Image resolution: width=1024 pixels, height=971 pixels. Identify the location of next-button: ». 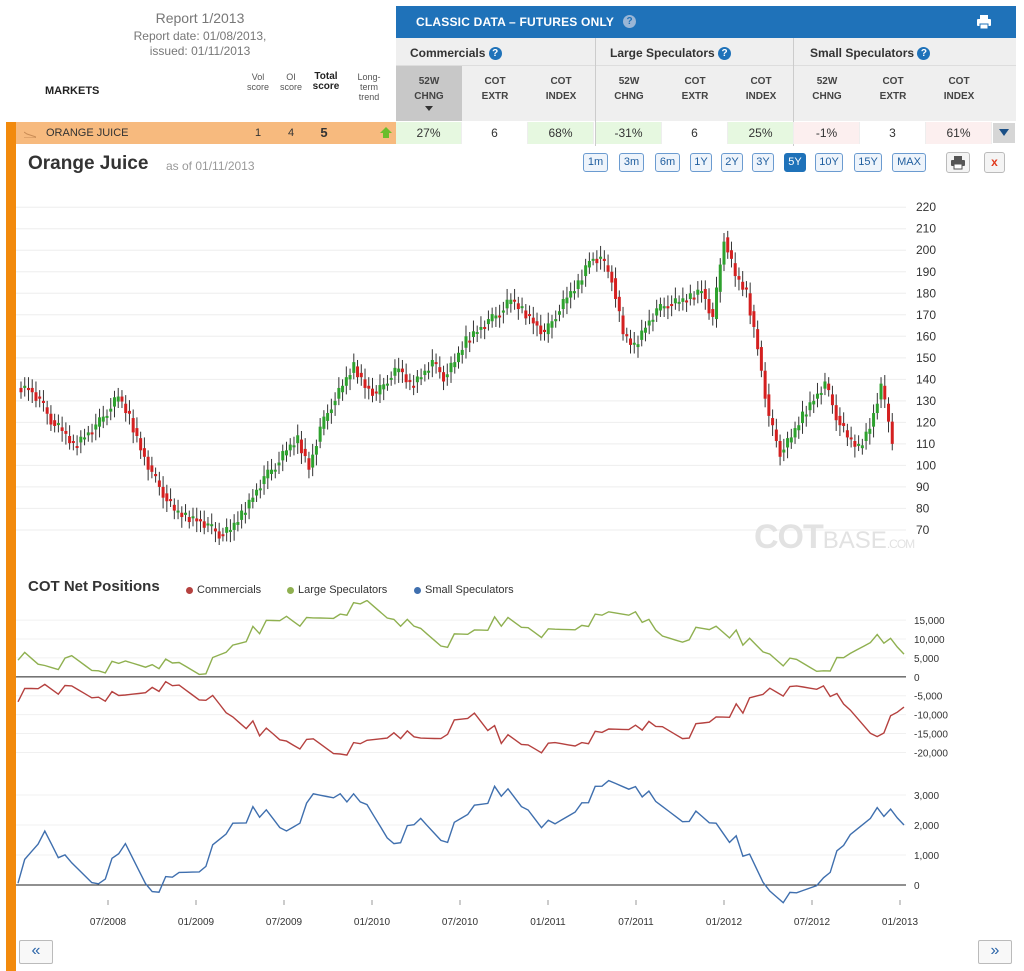
(995, 952).